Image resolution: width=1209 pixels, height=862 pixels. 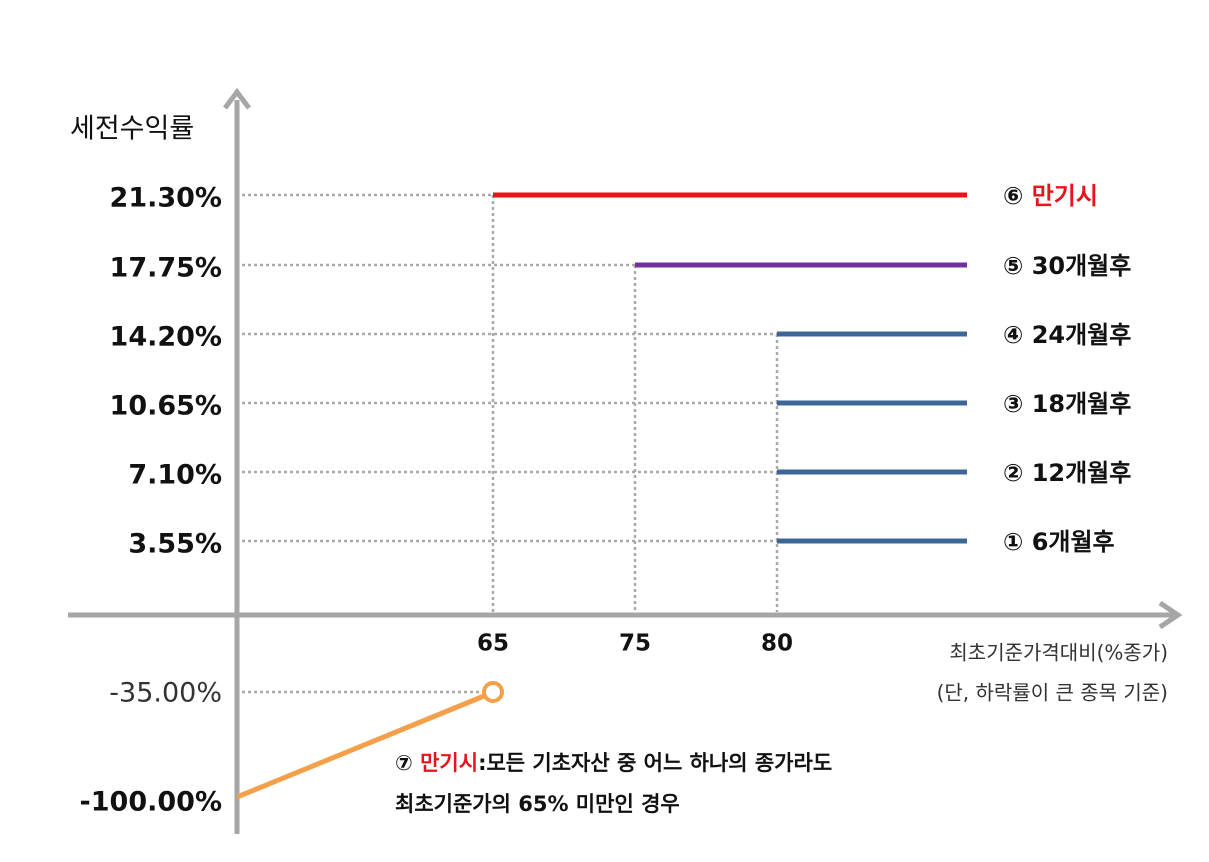 I want to click on marker: ⑥, so click(x=1013, y=196).